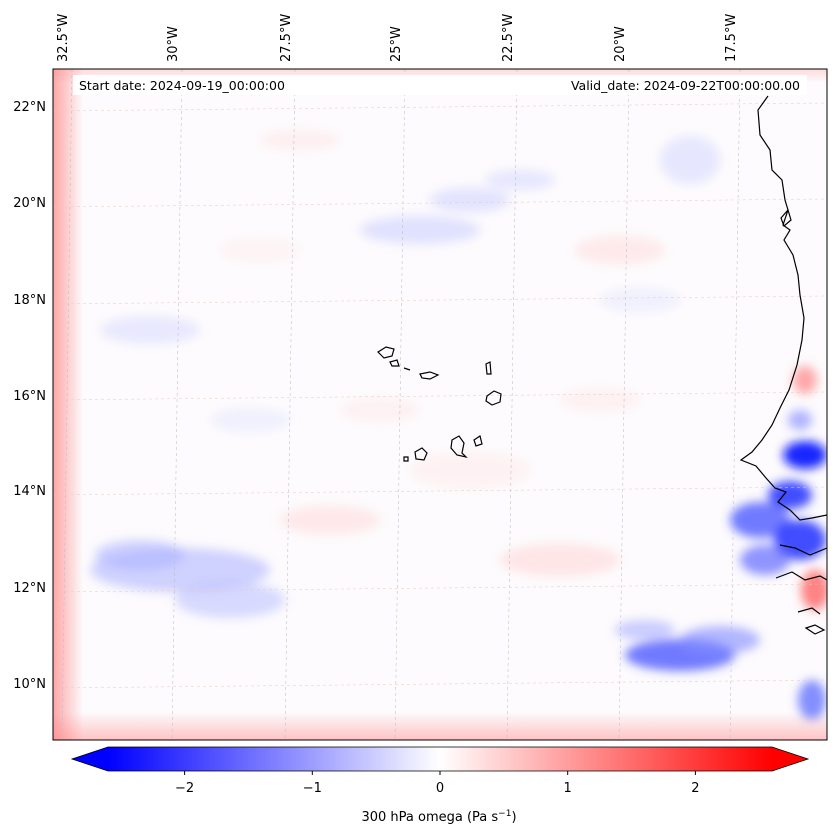 This screenshot has height=839, width=837. What do you see at coordinates (685, 85) in the screenshot?
I see `valid-date-label: Valid_date: 2024-09-22T00:00:00.00` at bounding box center [685, 85].